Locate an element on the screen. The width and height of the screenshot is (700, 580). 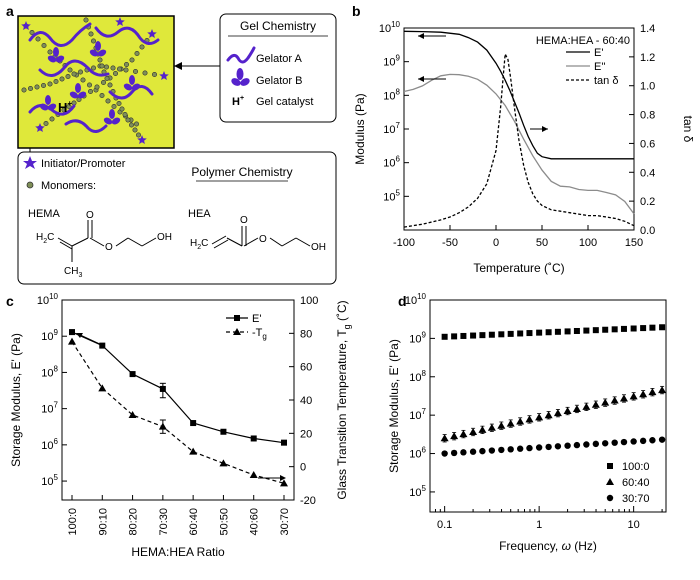
legend-label-1: E'' is located at coordinates (600, 67).